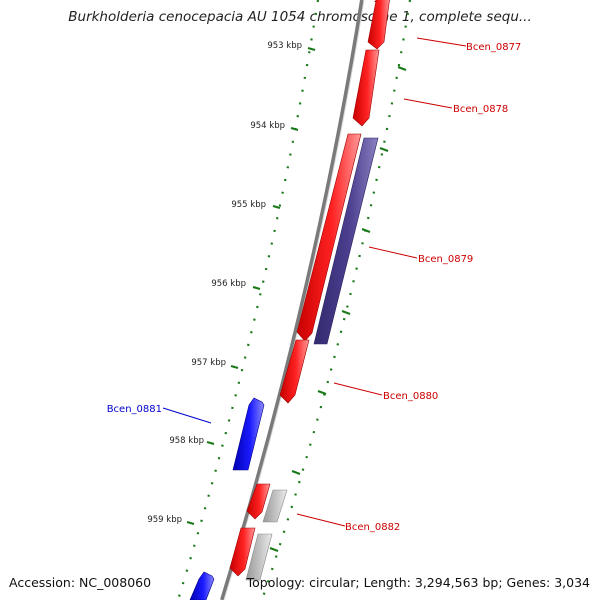  What do you see at coordinates (164, 520) in the screenshot?
I see `tick-label-959: 959 kbp` at bounding box center [164, 520].